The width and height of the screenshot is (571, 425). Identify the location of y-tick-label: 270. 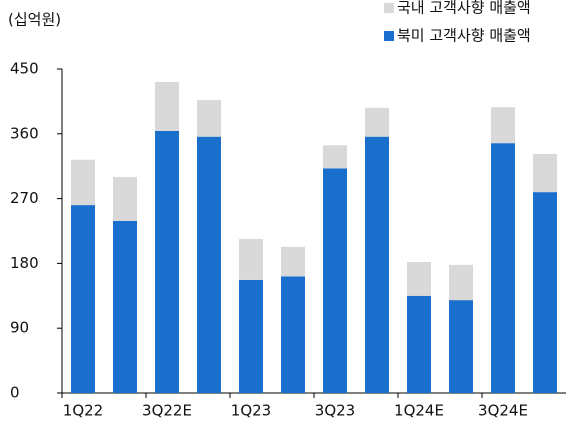
(24, 198).